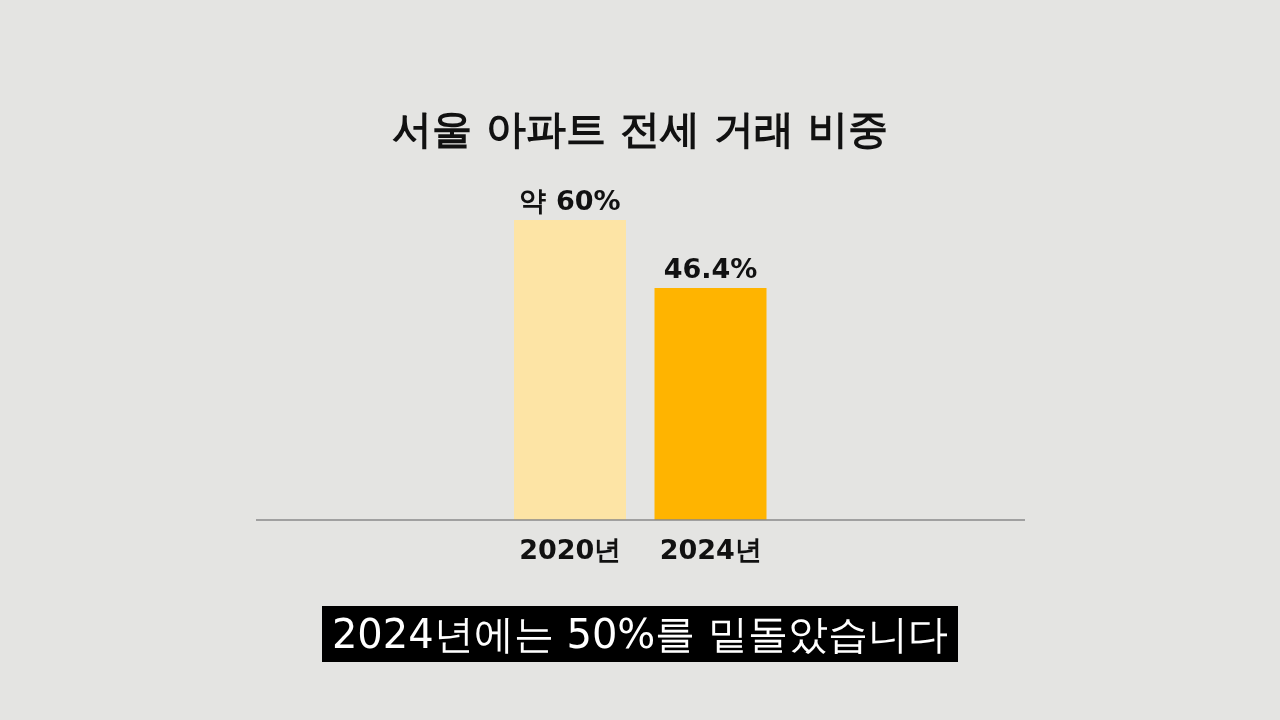 The width and height of the screenshot is (1280, 720). What do you see at coordinates (640, 634) in the screenshot?
I see `text: 2024년에는 50%를 밑돌았습니다` at bounding box center [640, 634].